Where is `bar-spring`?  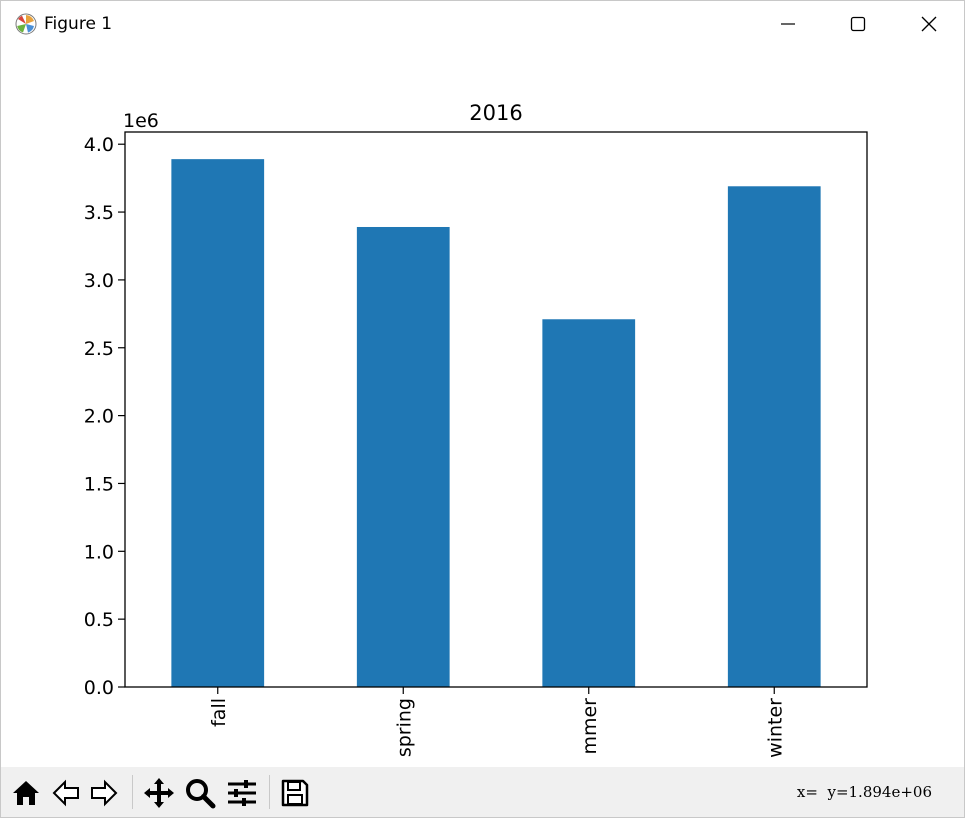
bar-spring is located at coordinates (403, 456).